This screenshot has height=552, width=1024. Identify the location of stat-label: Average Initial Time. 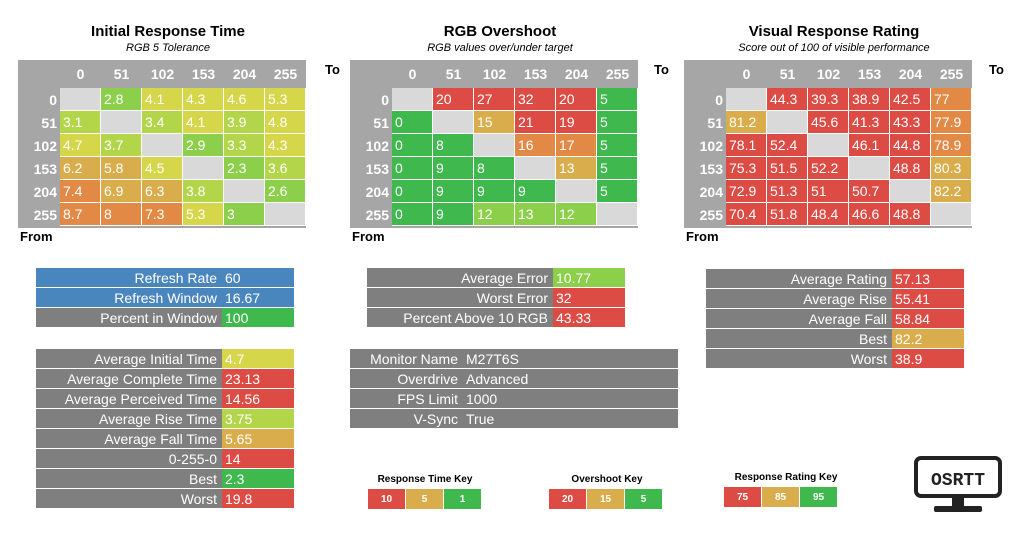
(129, 358).